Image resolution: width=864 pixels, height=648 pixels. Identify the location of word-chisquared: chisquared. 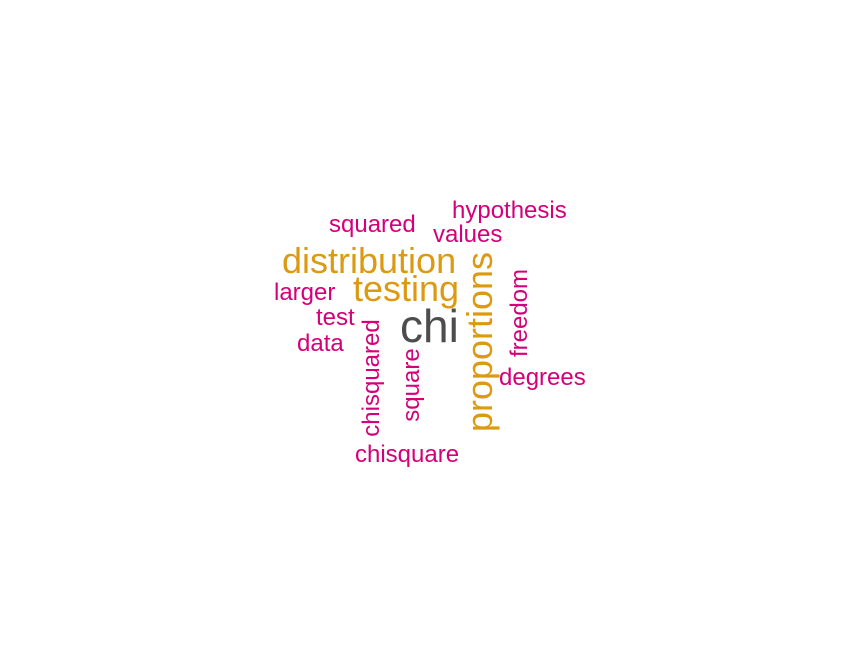
(371, 378).